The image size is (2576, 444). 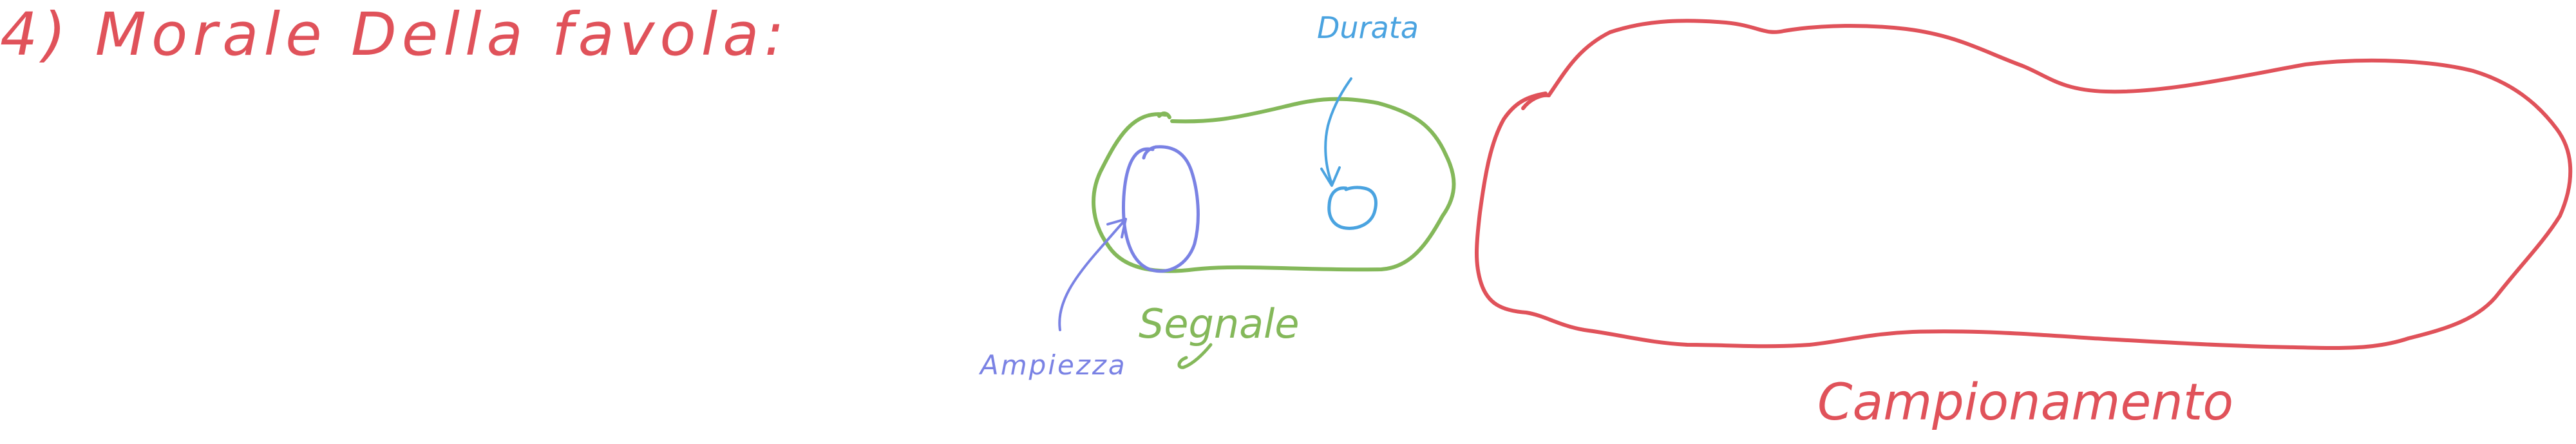 What do you see at coordinates (1220, 323) in the screenshot?
I see `label-segnale: Segnale` at bounding box center [1220, 323].